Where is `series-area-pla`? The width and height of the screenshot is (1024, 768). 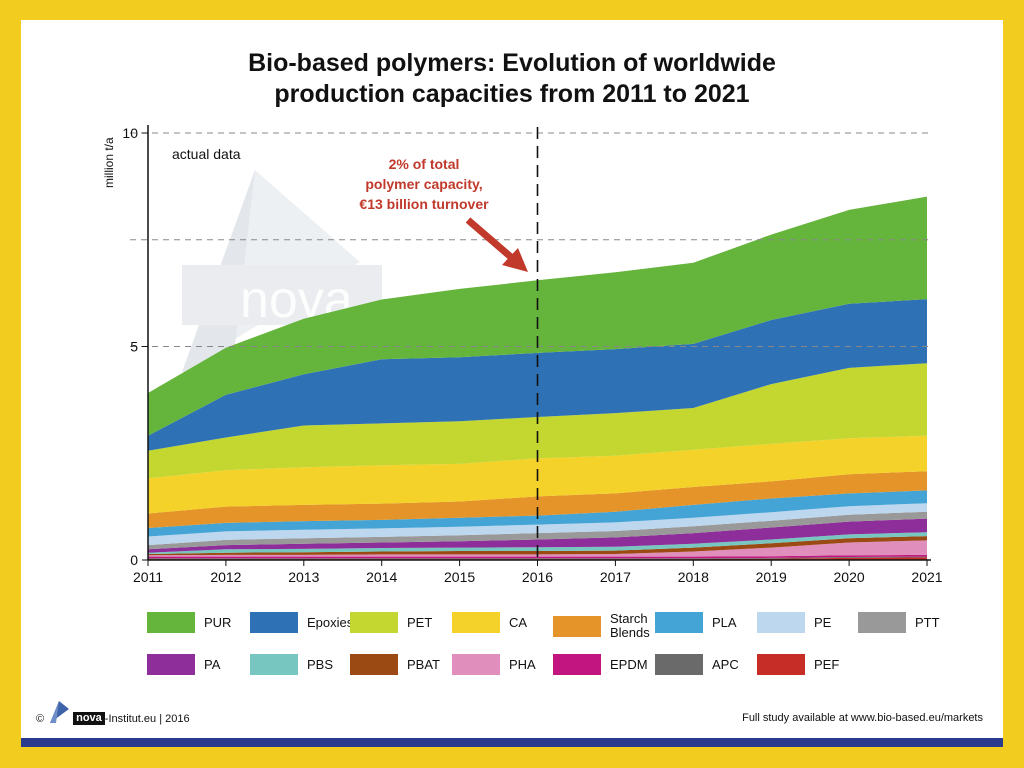
series-area-pla is located at coordinates (537, 513).